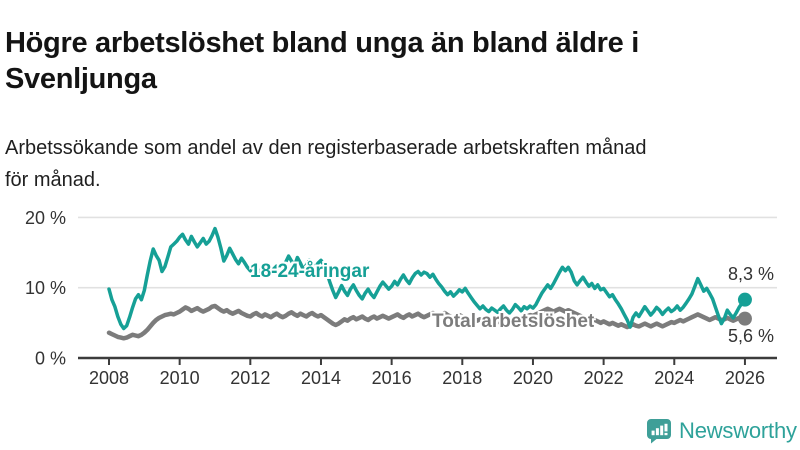 This screenshot has height=450, width=800. I want to click on series-label-total: Total arbetslöshet, so click(513, 321).